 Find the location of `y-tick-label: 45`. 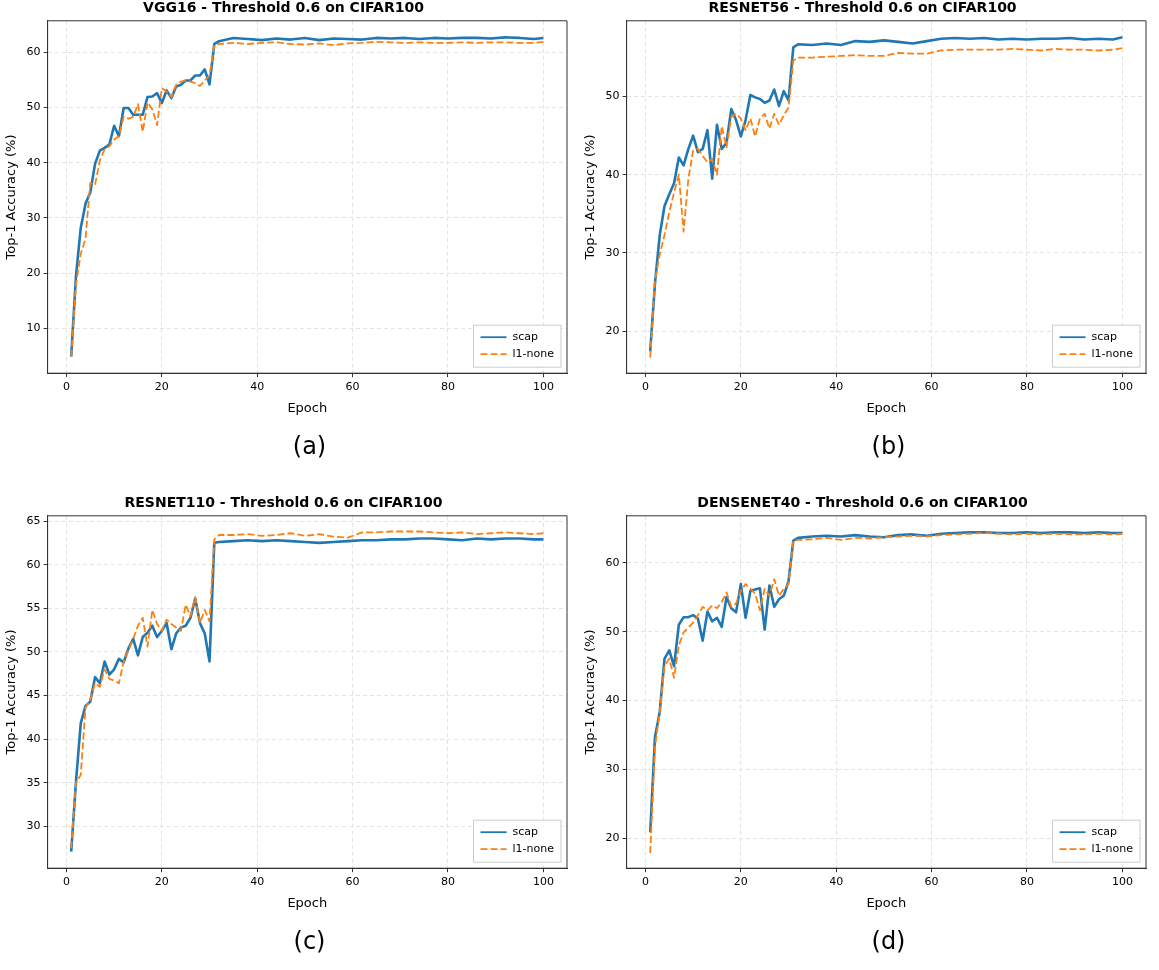

y-tick-label: 45 is located at coordinates (33, 695).